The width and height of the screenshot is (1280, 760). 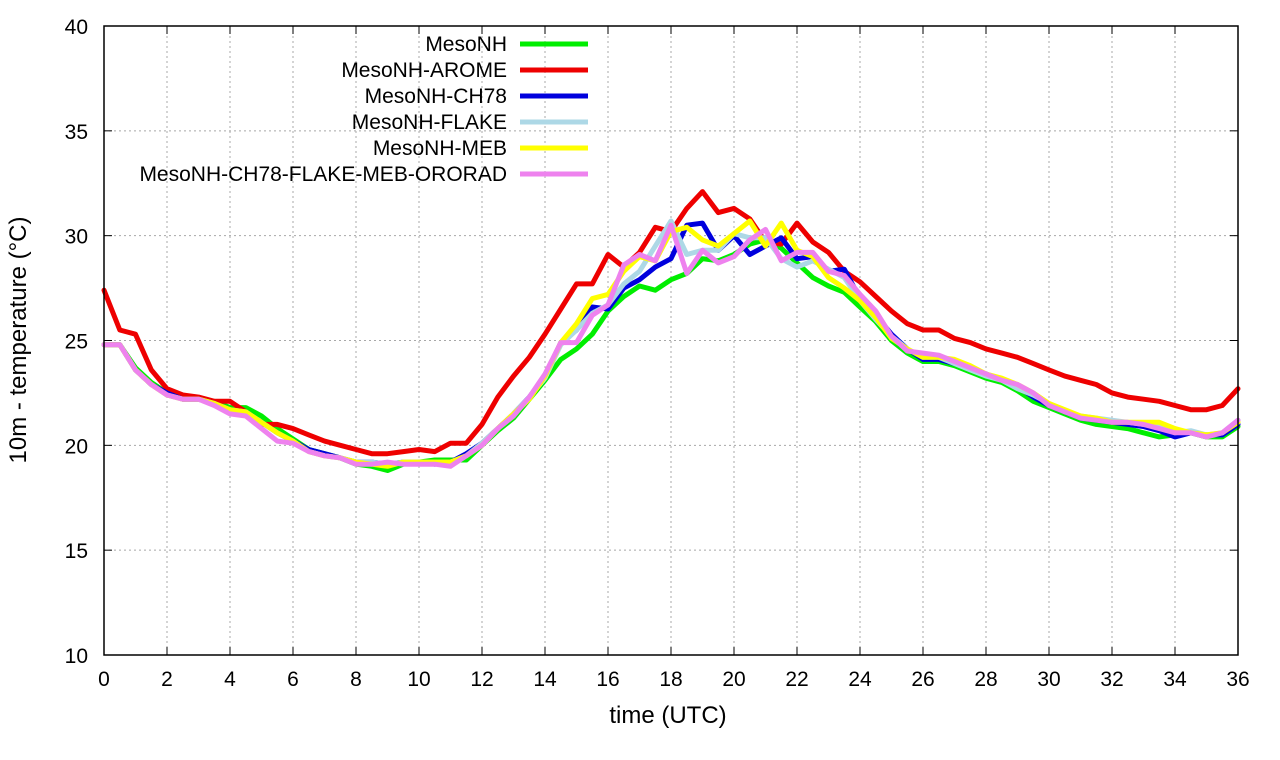 What do you see at coordinates (167, 679) in the screenshot?
I see `x-tick-label: 2` at bounding box center [167, 679].